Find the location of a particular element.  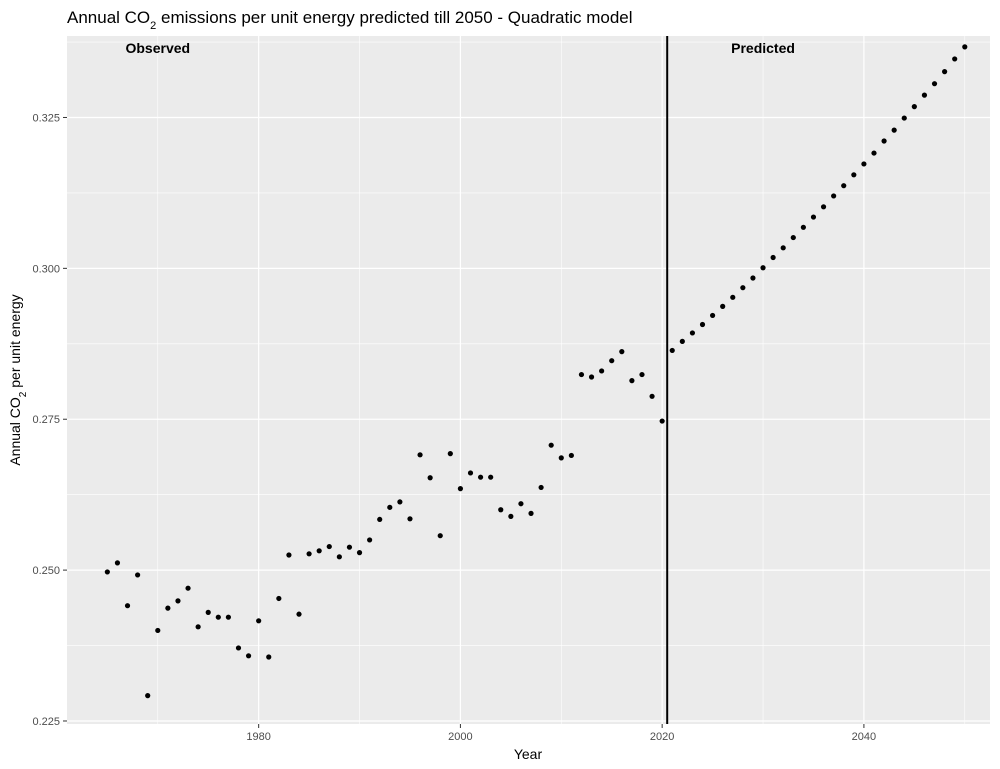

y-axis-title: Annual CO2 per unit energy is located at coordinates (18, 379).